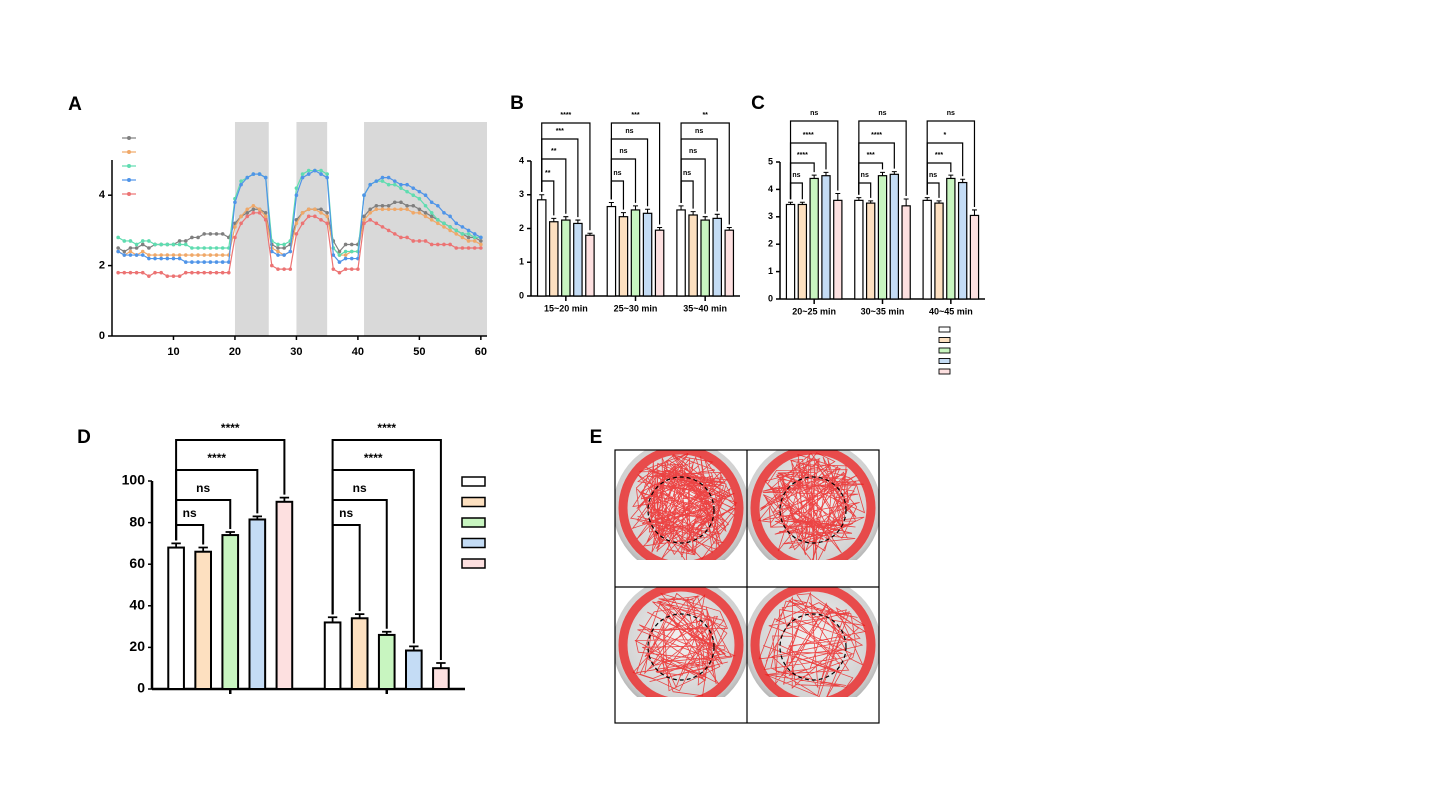 The height and width of the screenshot is (810, 1440). What do you see at coordinates (137, 521) in the screenshot?
I see `y-tick-label: 80` at bounding box center [137, 521].